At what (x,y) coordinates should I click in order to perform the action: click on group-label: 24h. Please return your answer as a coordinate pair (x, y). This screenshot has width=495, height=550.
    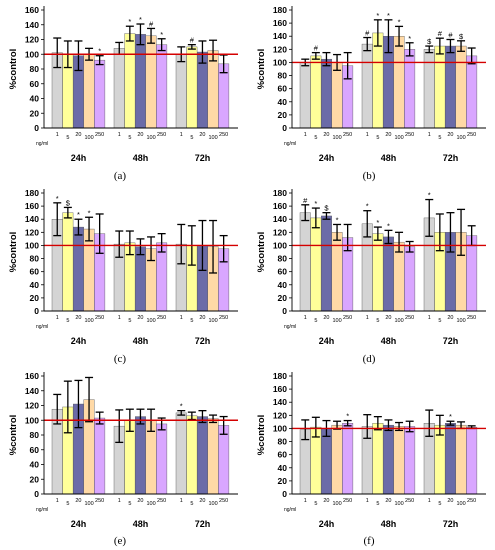
    Looking at the image, I should click on (327, 341).